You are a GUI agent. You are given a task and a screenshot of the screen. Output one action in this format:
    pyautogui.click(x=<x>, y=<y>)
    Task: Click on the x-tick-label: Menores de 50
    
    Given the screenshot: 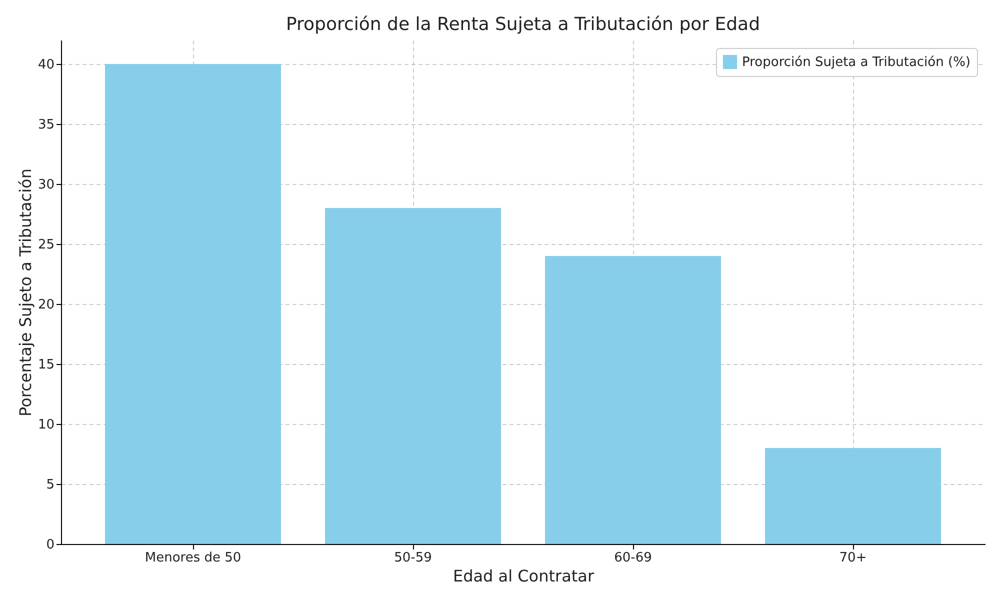 What is the action you would take?
    pyautogui.click(x=193, y=558)
    